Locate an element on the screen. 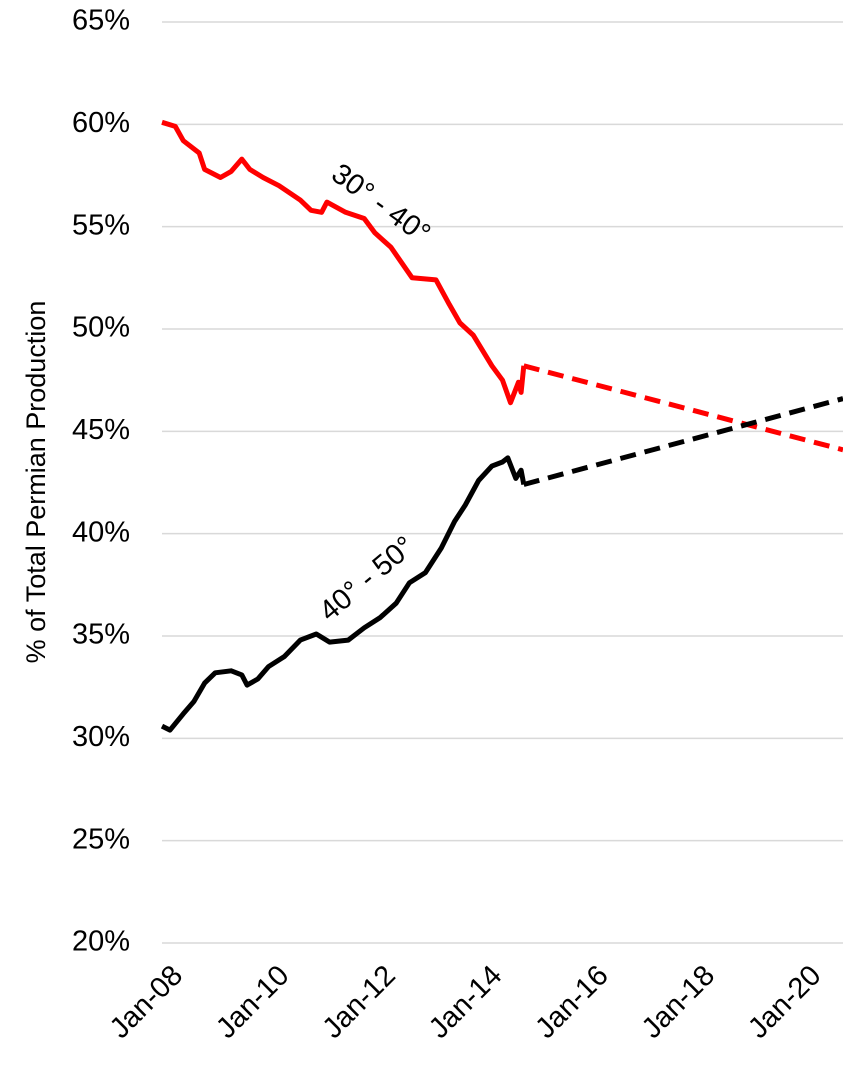  y-axis-label: % of Total Permian Production is located at coordinates (36, 482).